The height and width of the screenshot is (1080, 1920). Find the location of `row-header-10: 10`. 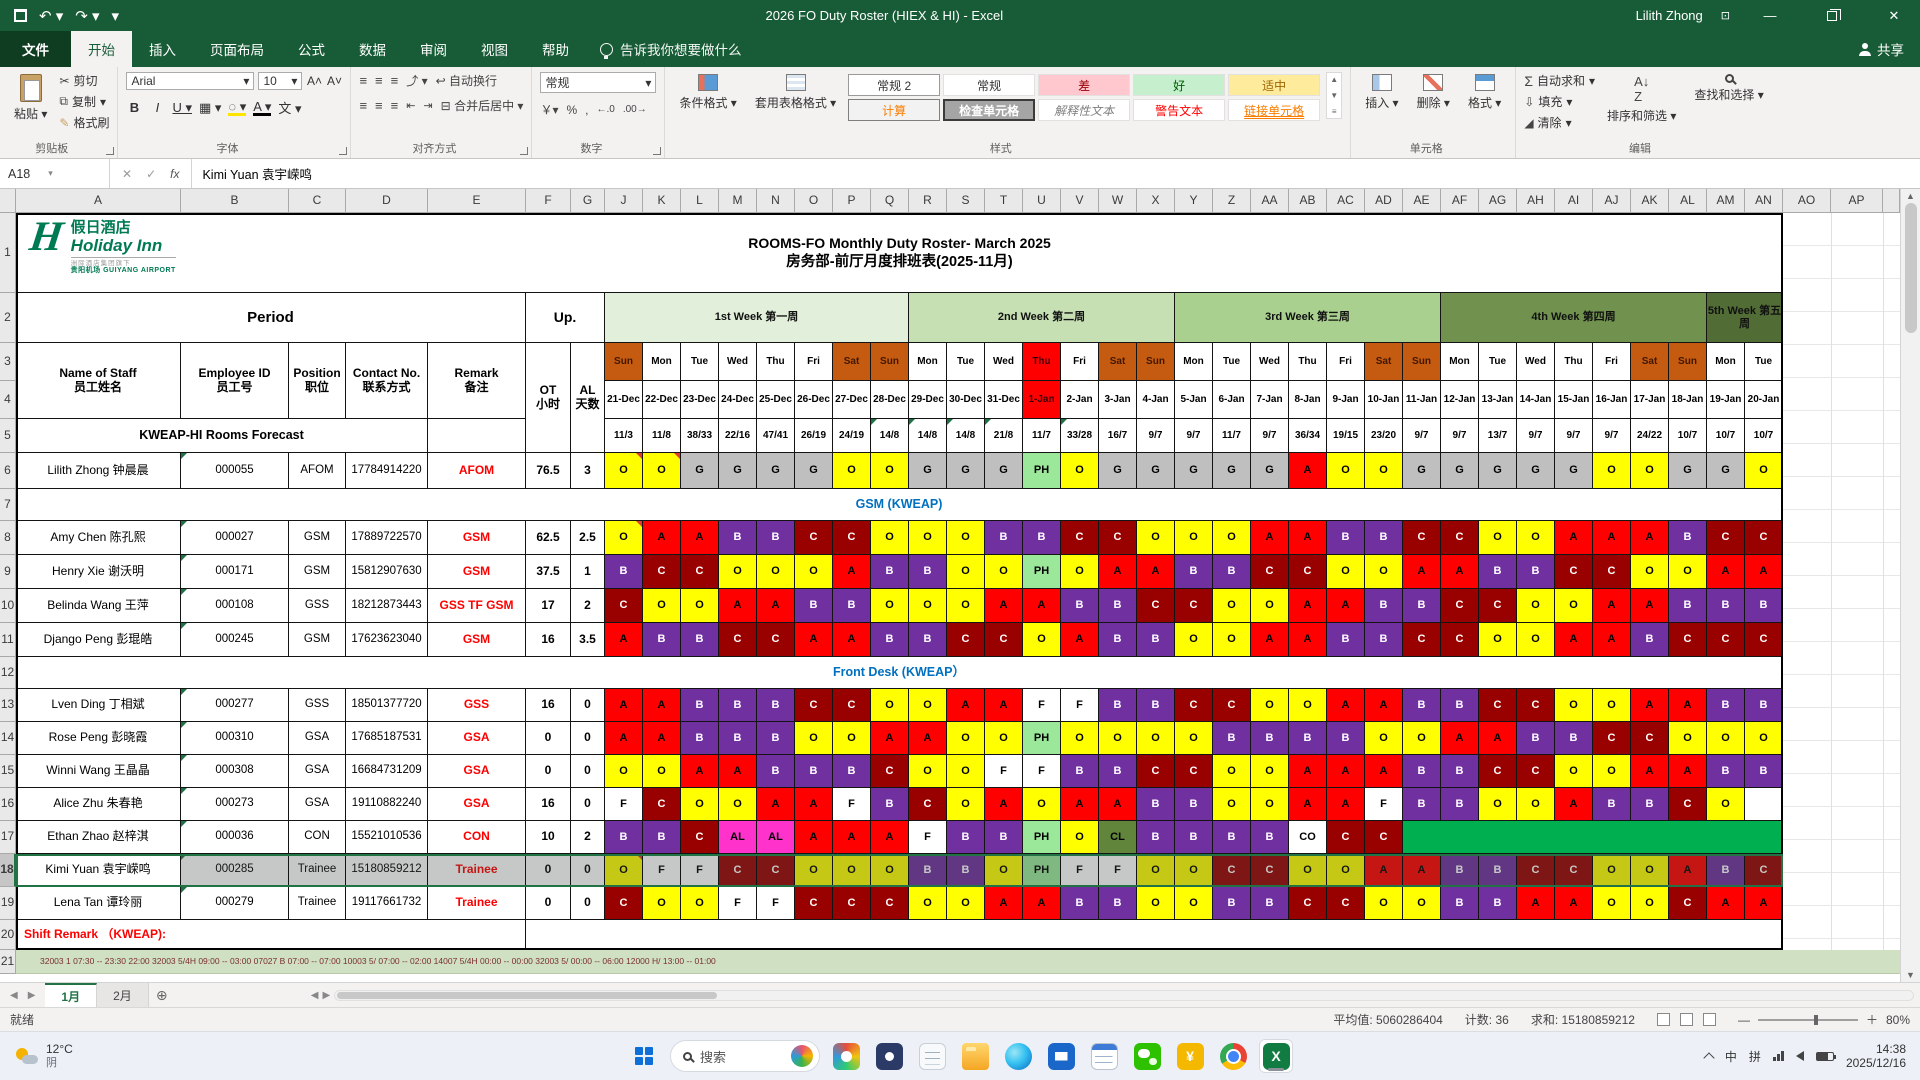

row-header-10: 10 is located at coordinates (8, 606).